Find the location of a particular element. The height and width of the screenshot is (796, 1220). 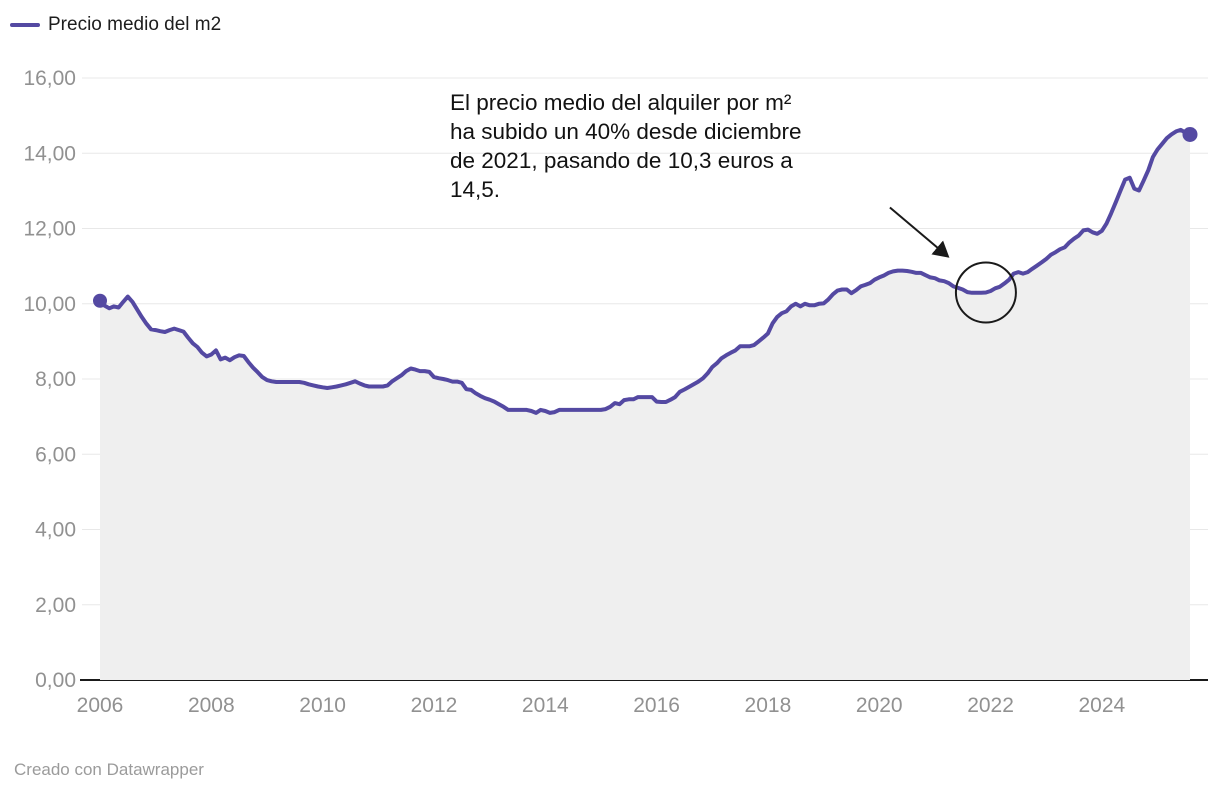

y-tick-label-14,00: 14,00 is located at coordinates (49, 153).